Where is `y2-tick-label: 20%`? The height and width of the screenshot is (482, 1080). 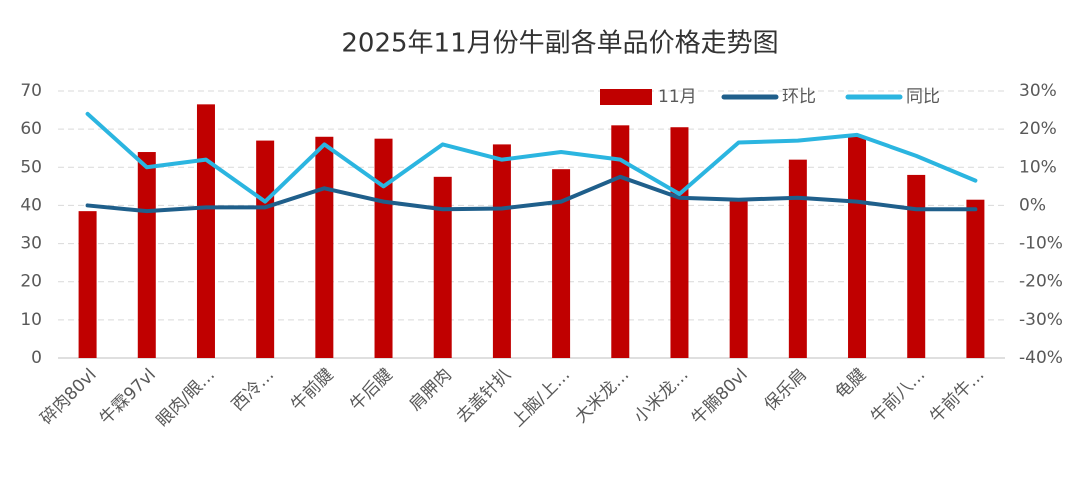
y2-tick-label: 20% is located at coordinates (1038, 129).